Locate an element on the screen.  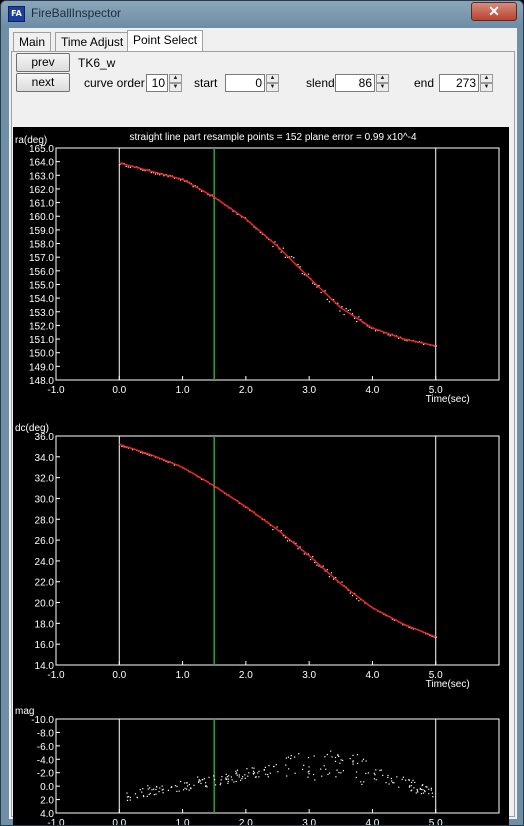
slend-stepper: ▲ ▼ is located at coordinates (382, 83).